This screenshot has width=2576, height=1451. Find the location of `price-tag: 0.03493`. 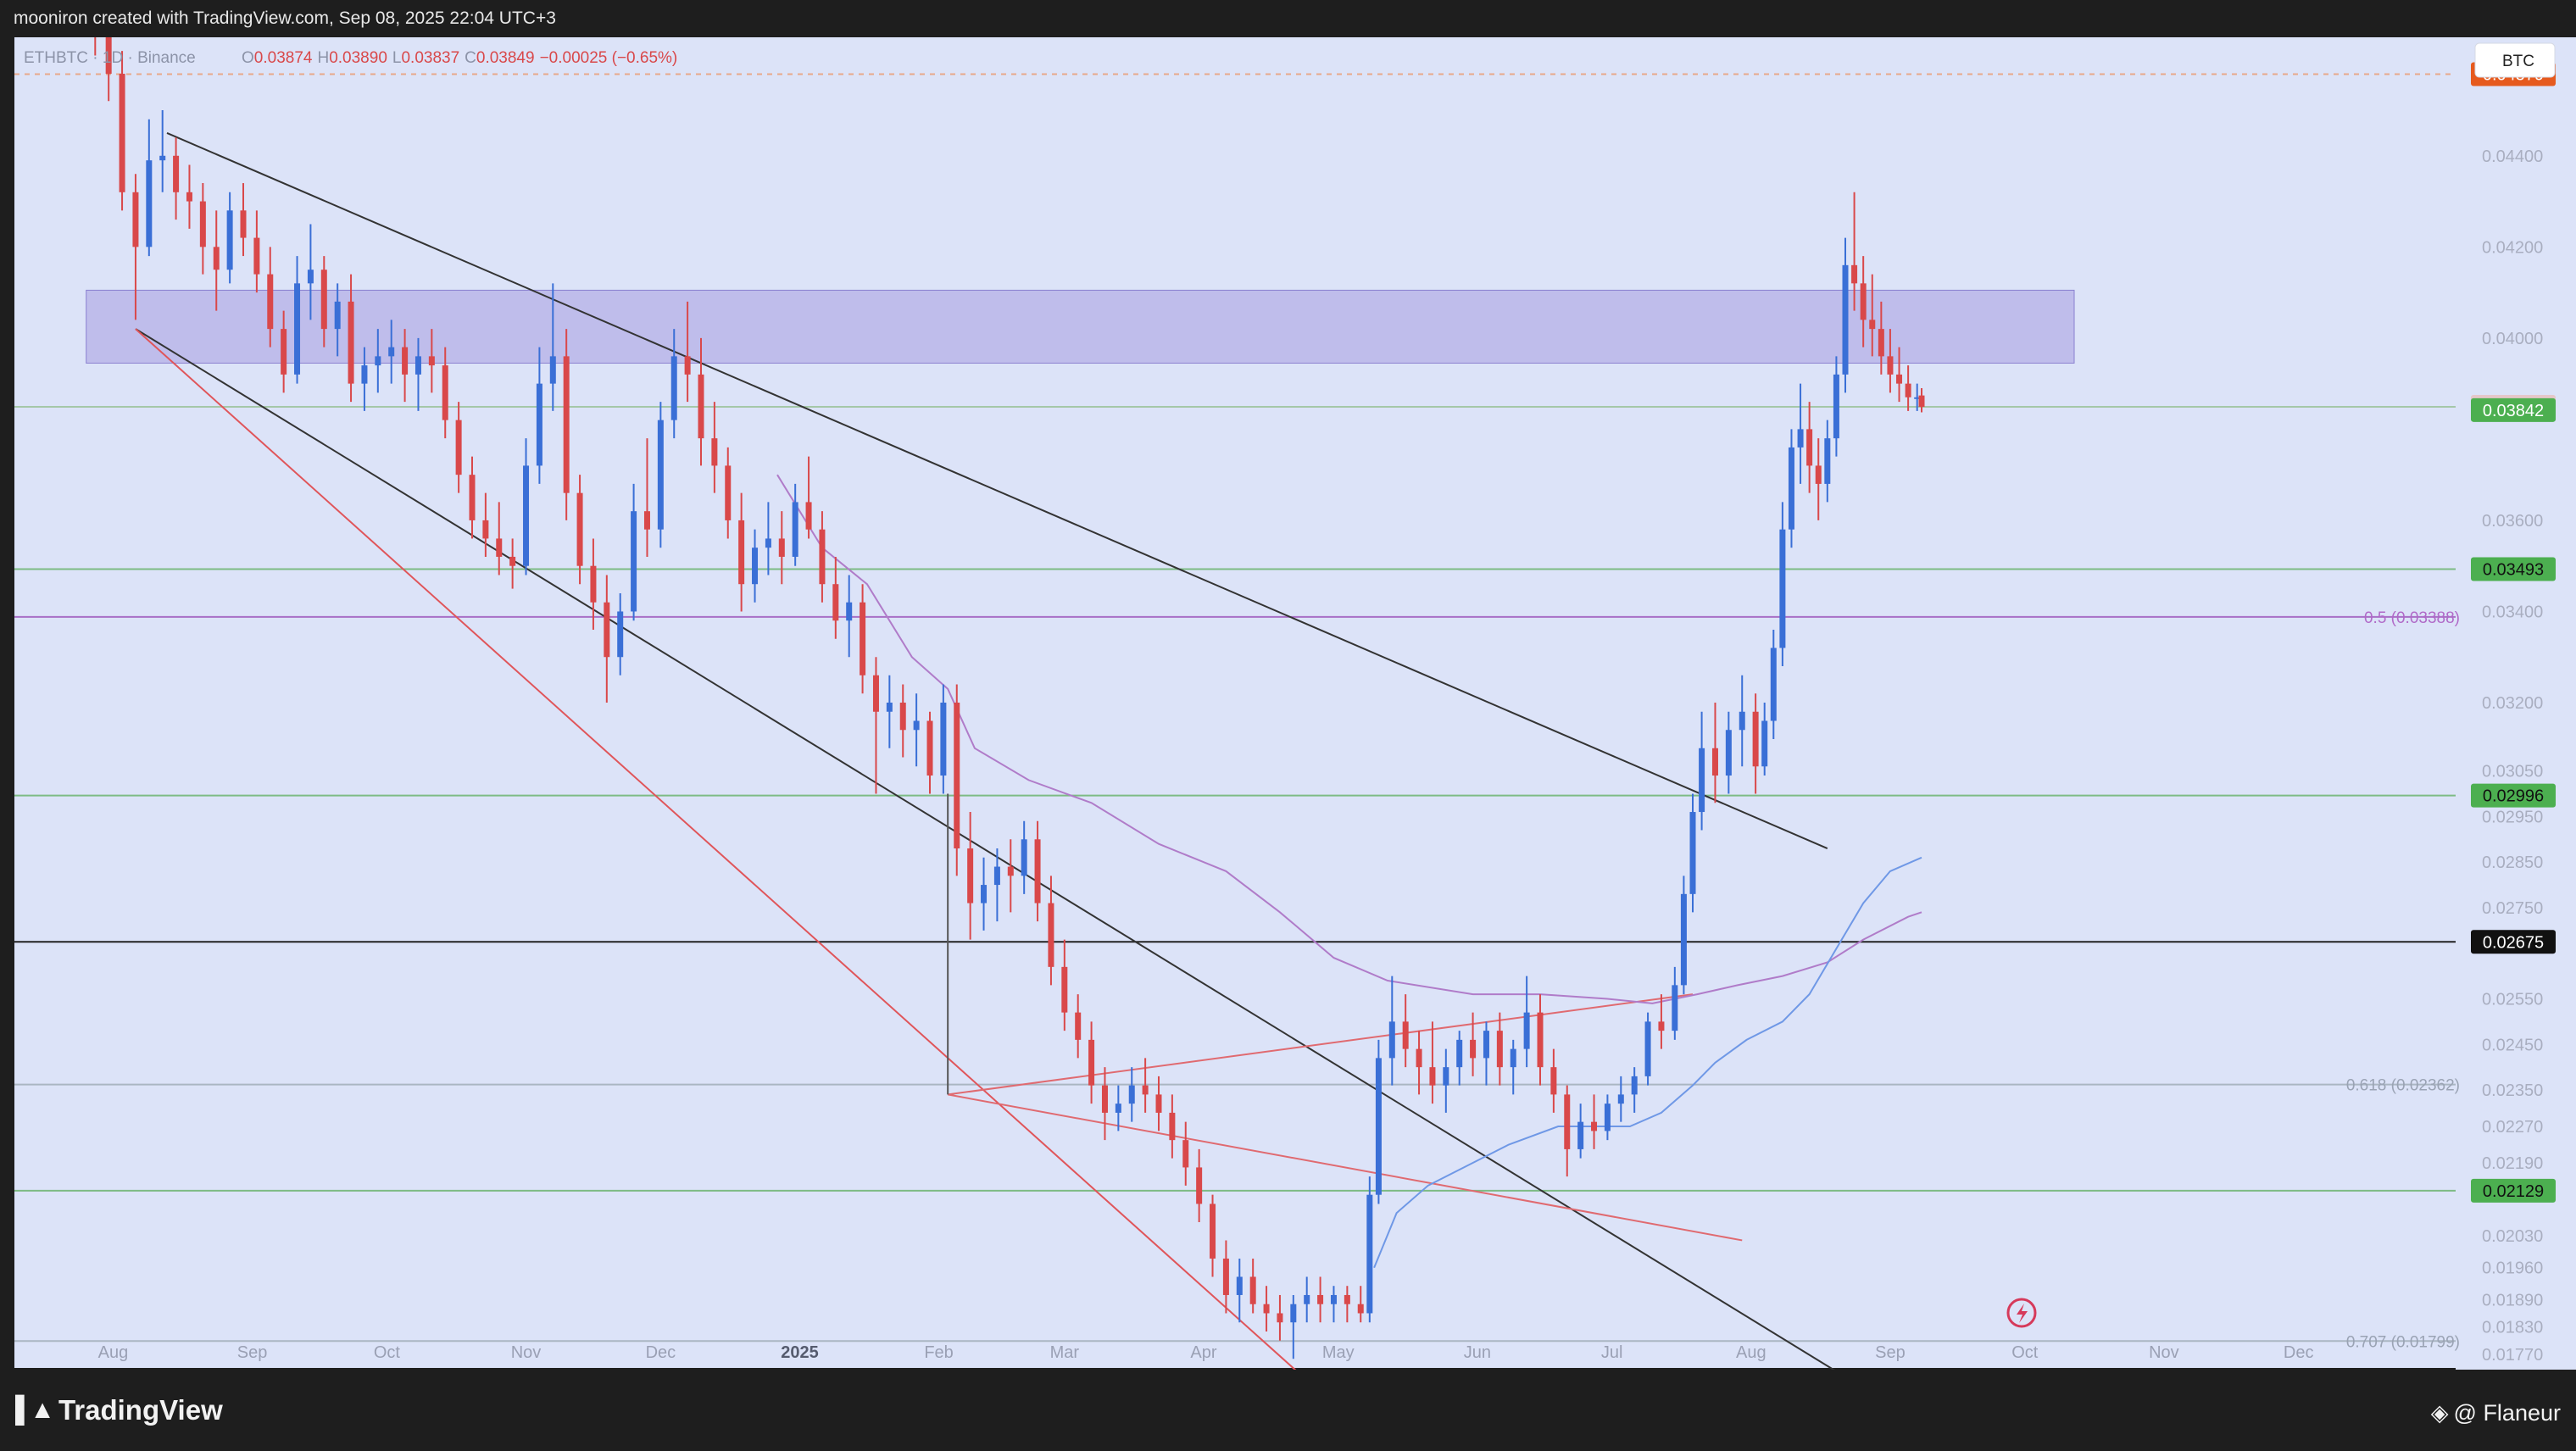

price-tag: 0.03493 is located at coordinates (2513, 569).